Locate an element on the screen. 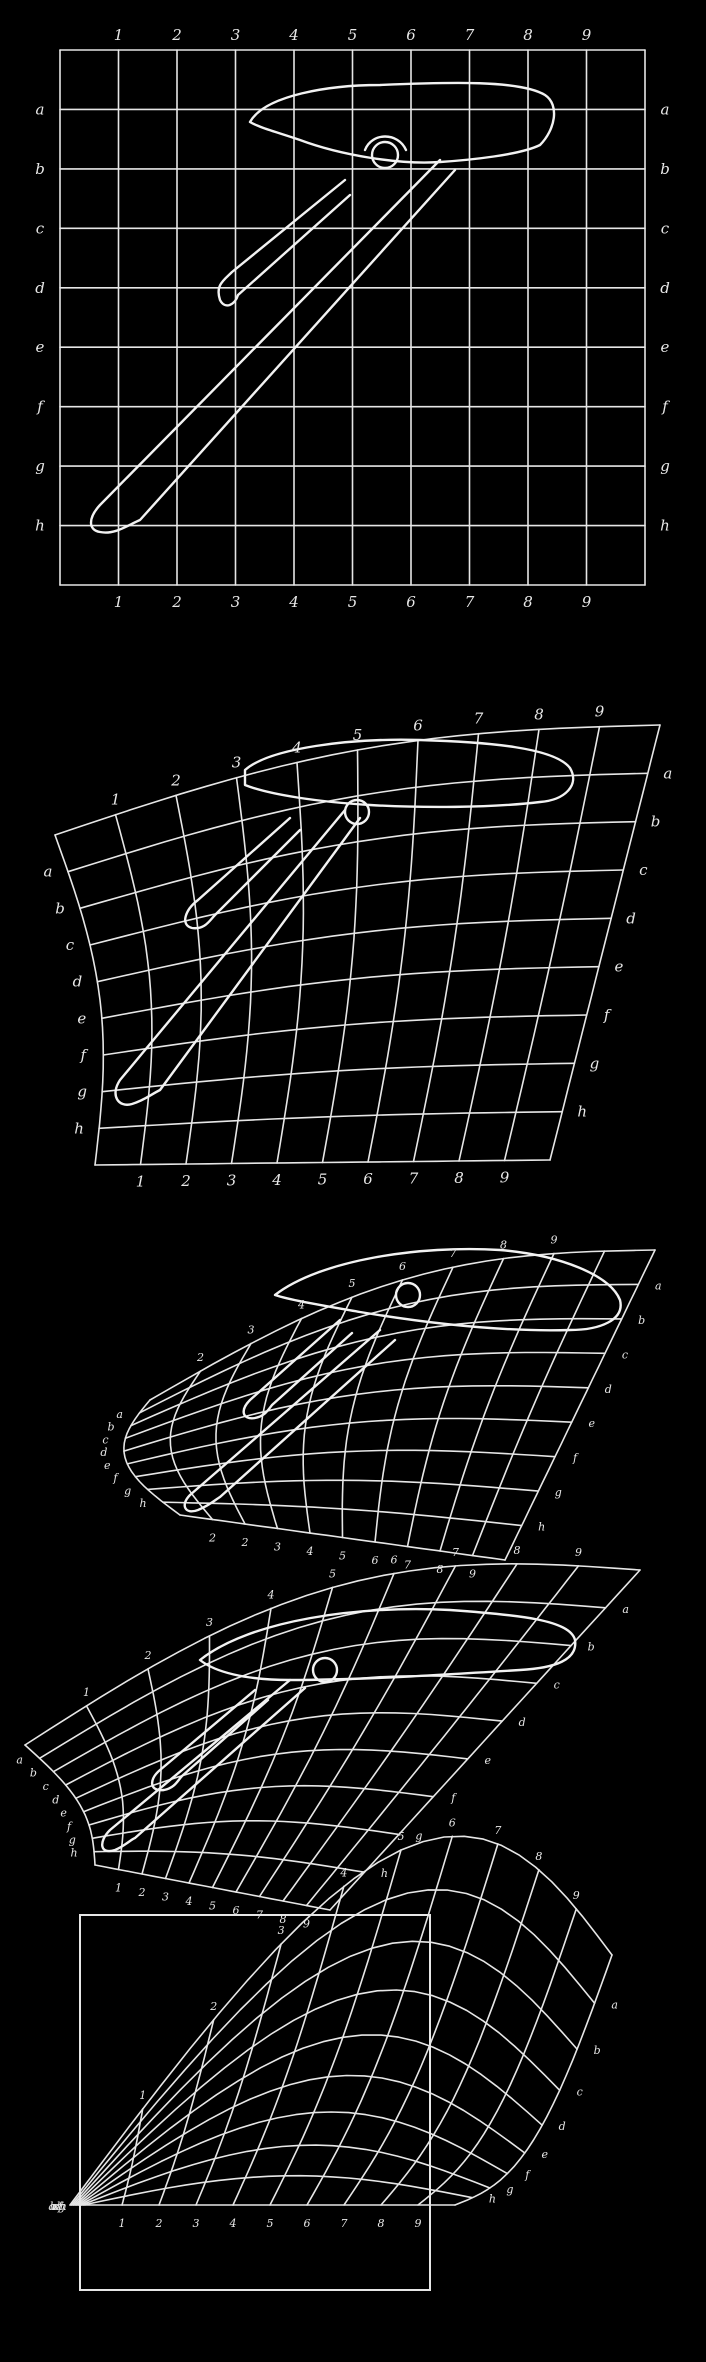  row-label-right: f is located at coordinates (607, 1015).